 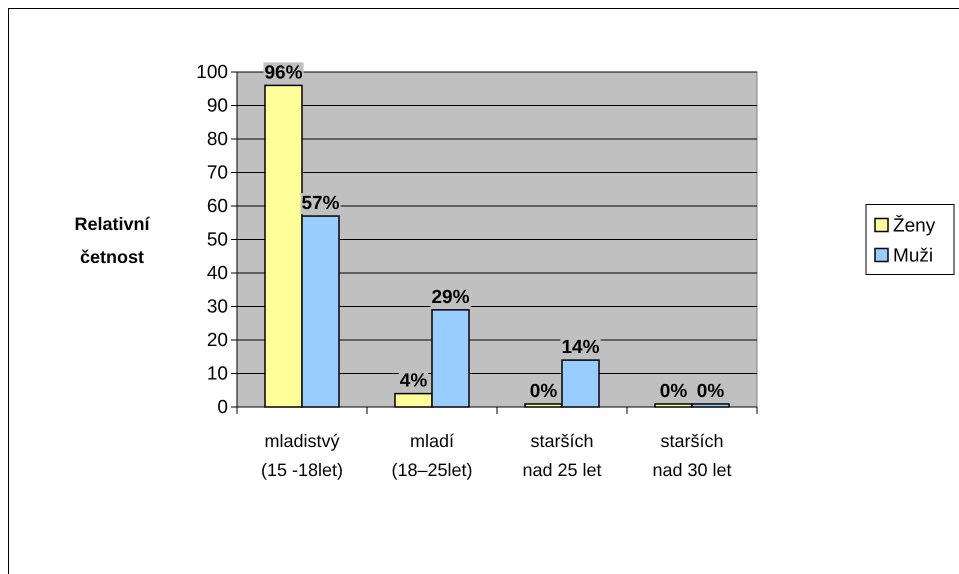 What do you see at coordinates (414, 381) in the screenshot?
I see `data-label: 4%` at bounding box center [414, 381].